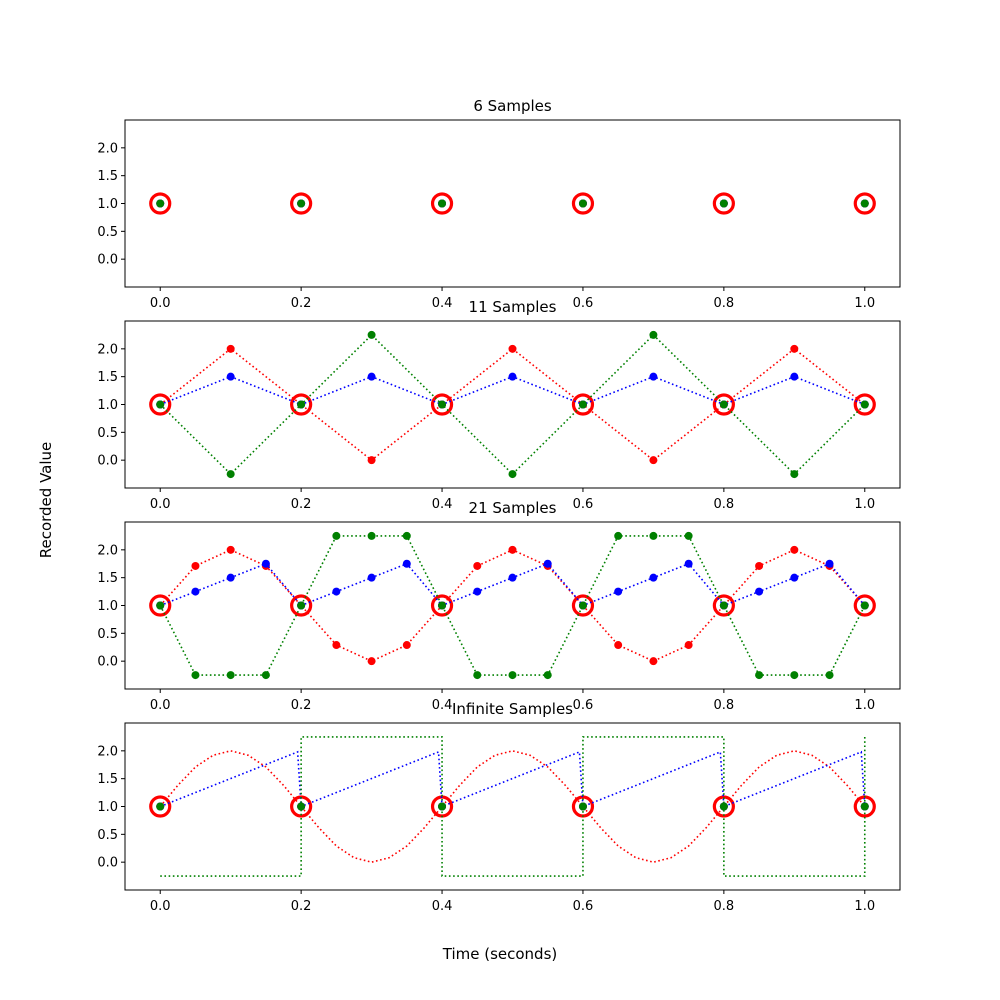  What do you see at coordinates (500, 954) in the screenshot?
I see `x-axis-label: Time (seconds)` at bounding box center [500, 954].